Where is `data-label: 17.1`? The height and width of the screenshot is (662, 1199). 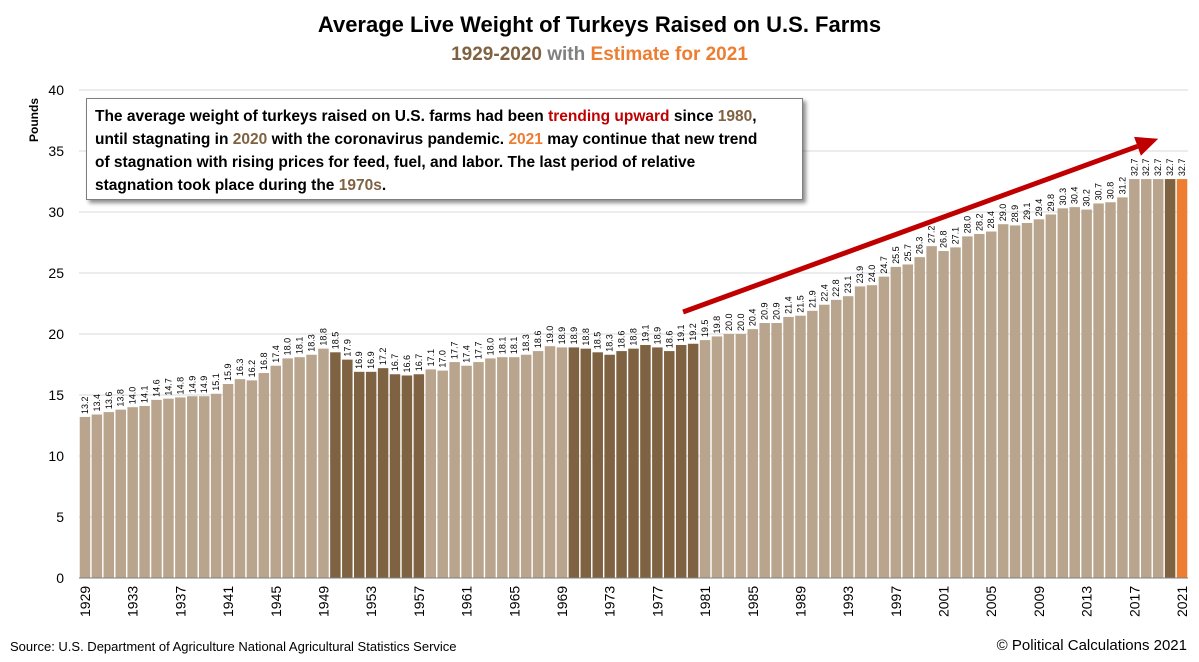 data-label: 17.1 is located at coordinates (431, 358).